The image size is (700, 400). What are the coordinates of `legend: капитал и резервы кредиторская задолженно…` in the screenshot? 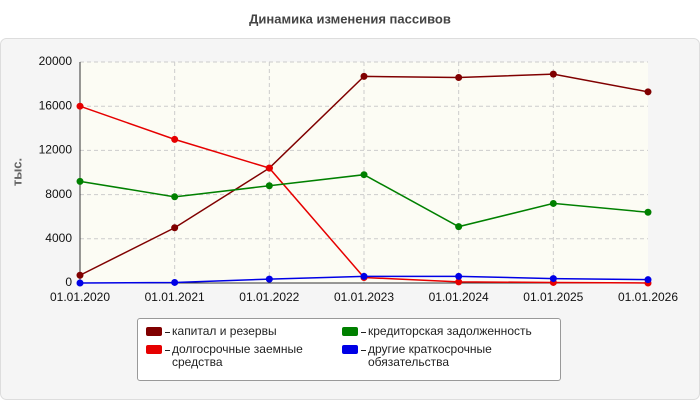 It's located at (349, 349).